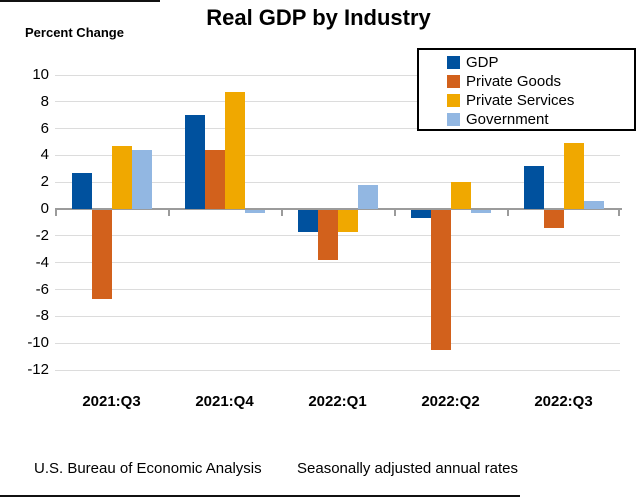 Image resolution: width=637 pixels, height=497 pixels. What do you see at coordinates (38, 343) in the screenshot?
I see `y-tick-label: -10` at bounding box center [38, 343].